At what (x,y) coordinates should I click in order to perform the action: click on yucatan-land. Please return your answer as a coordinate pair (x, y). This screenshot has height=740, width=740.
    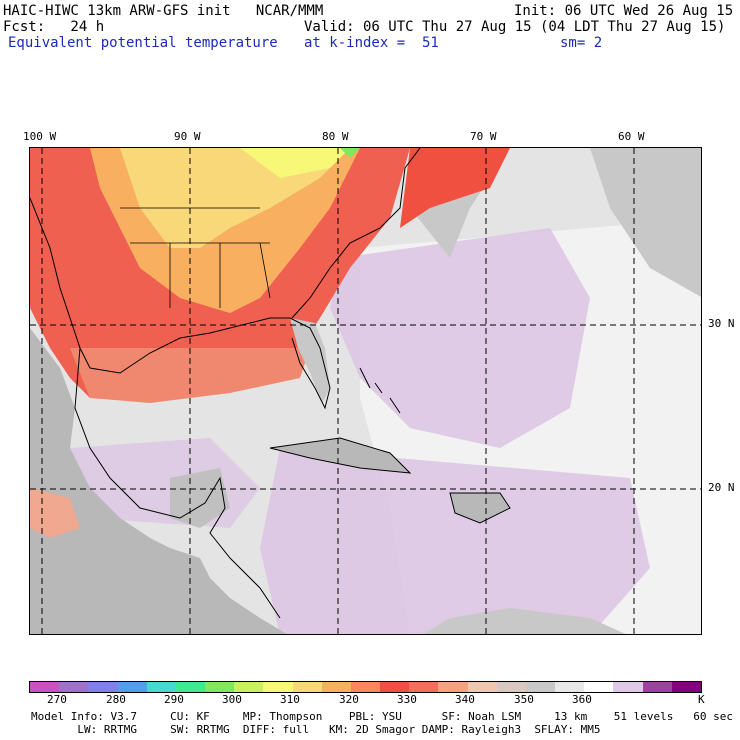
    Looking at the image, I should click on (200, 498).